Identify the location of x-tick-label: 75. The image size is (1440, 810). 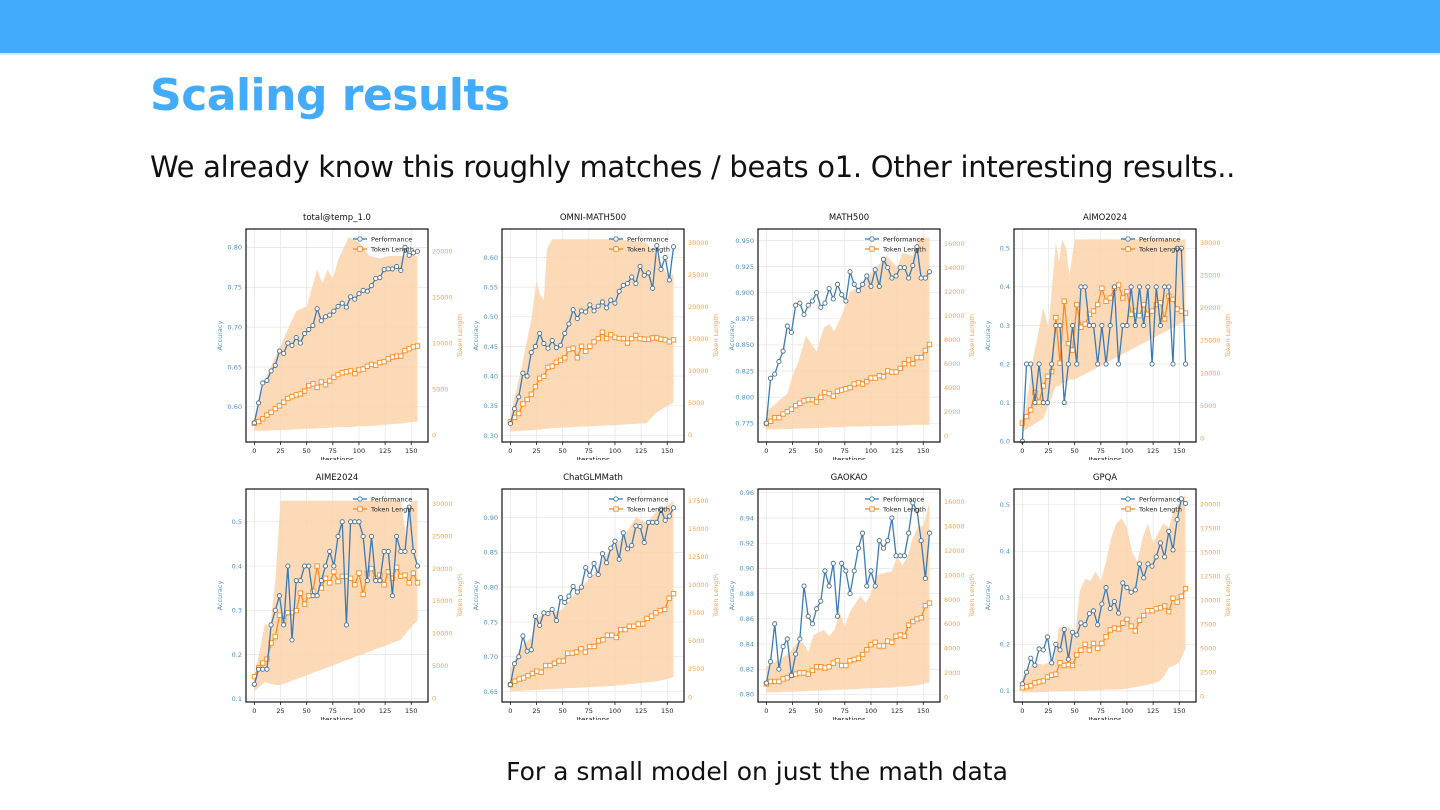
(845, 711).